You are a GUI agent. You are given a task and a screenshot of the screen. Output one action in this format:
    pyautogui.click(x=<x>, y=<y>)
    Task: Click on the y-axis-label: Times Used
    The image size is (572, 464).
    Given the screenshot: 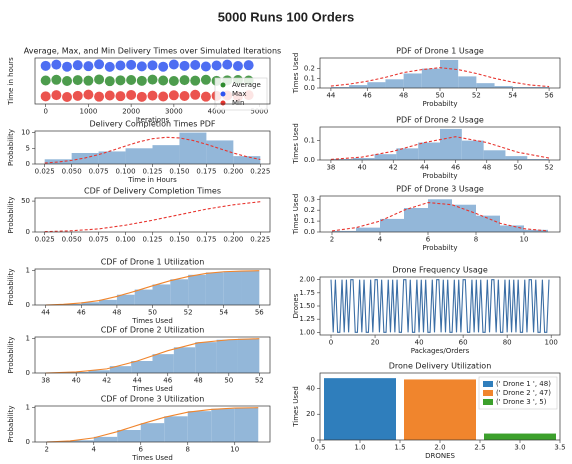 What is the action you would take?
    pyautogui.click(x=296, y=74)
    